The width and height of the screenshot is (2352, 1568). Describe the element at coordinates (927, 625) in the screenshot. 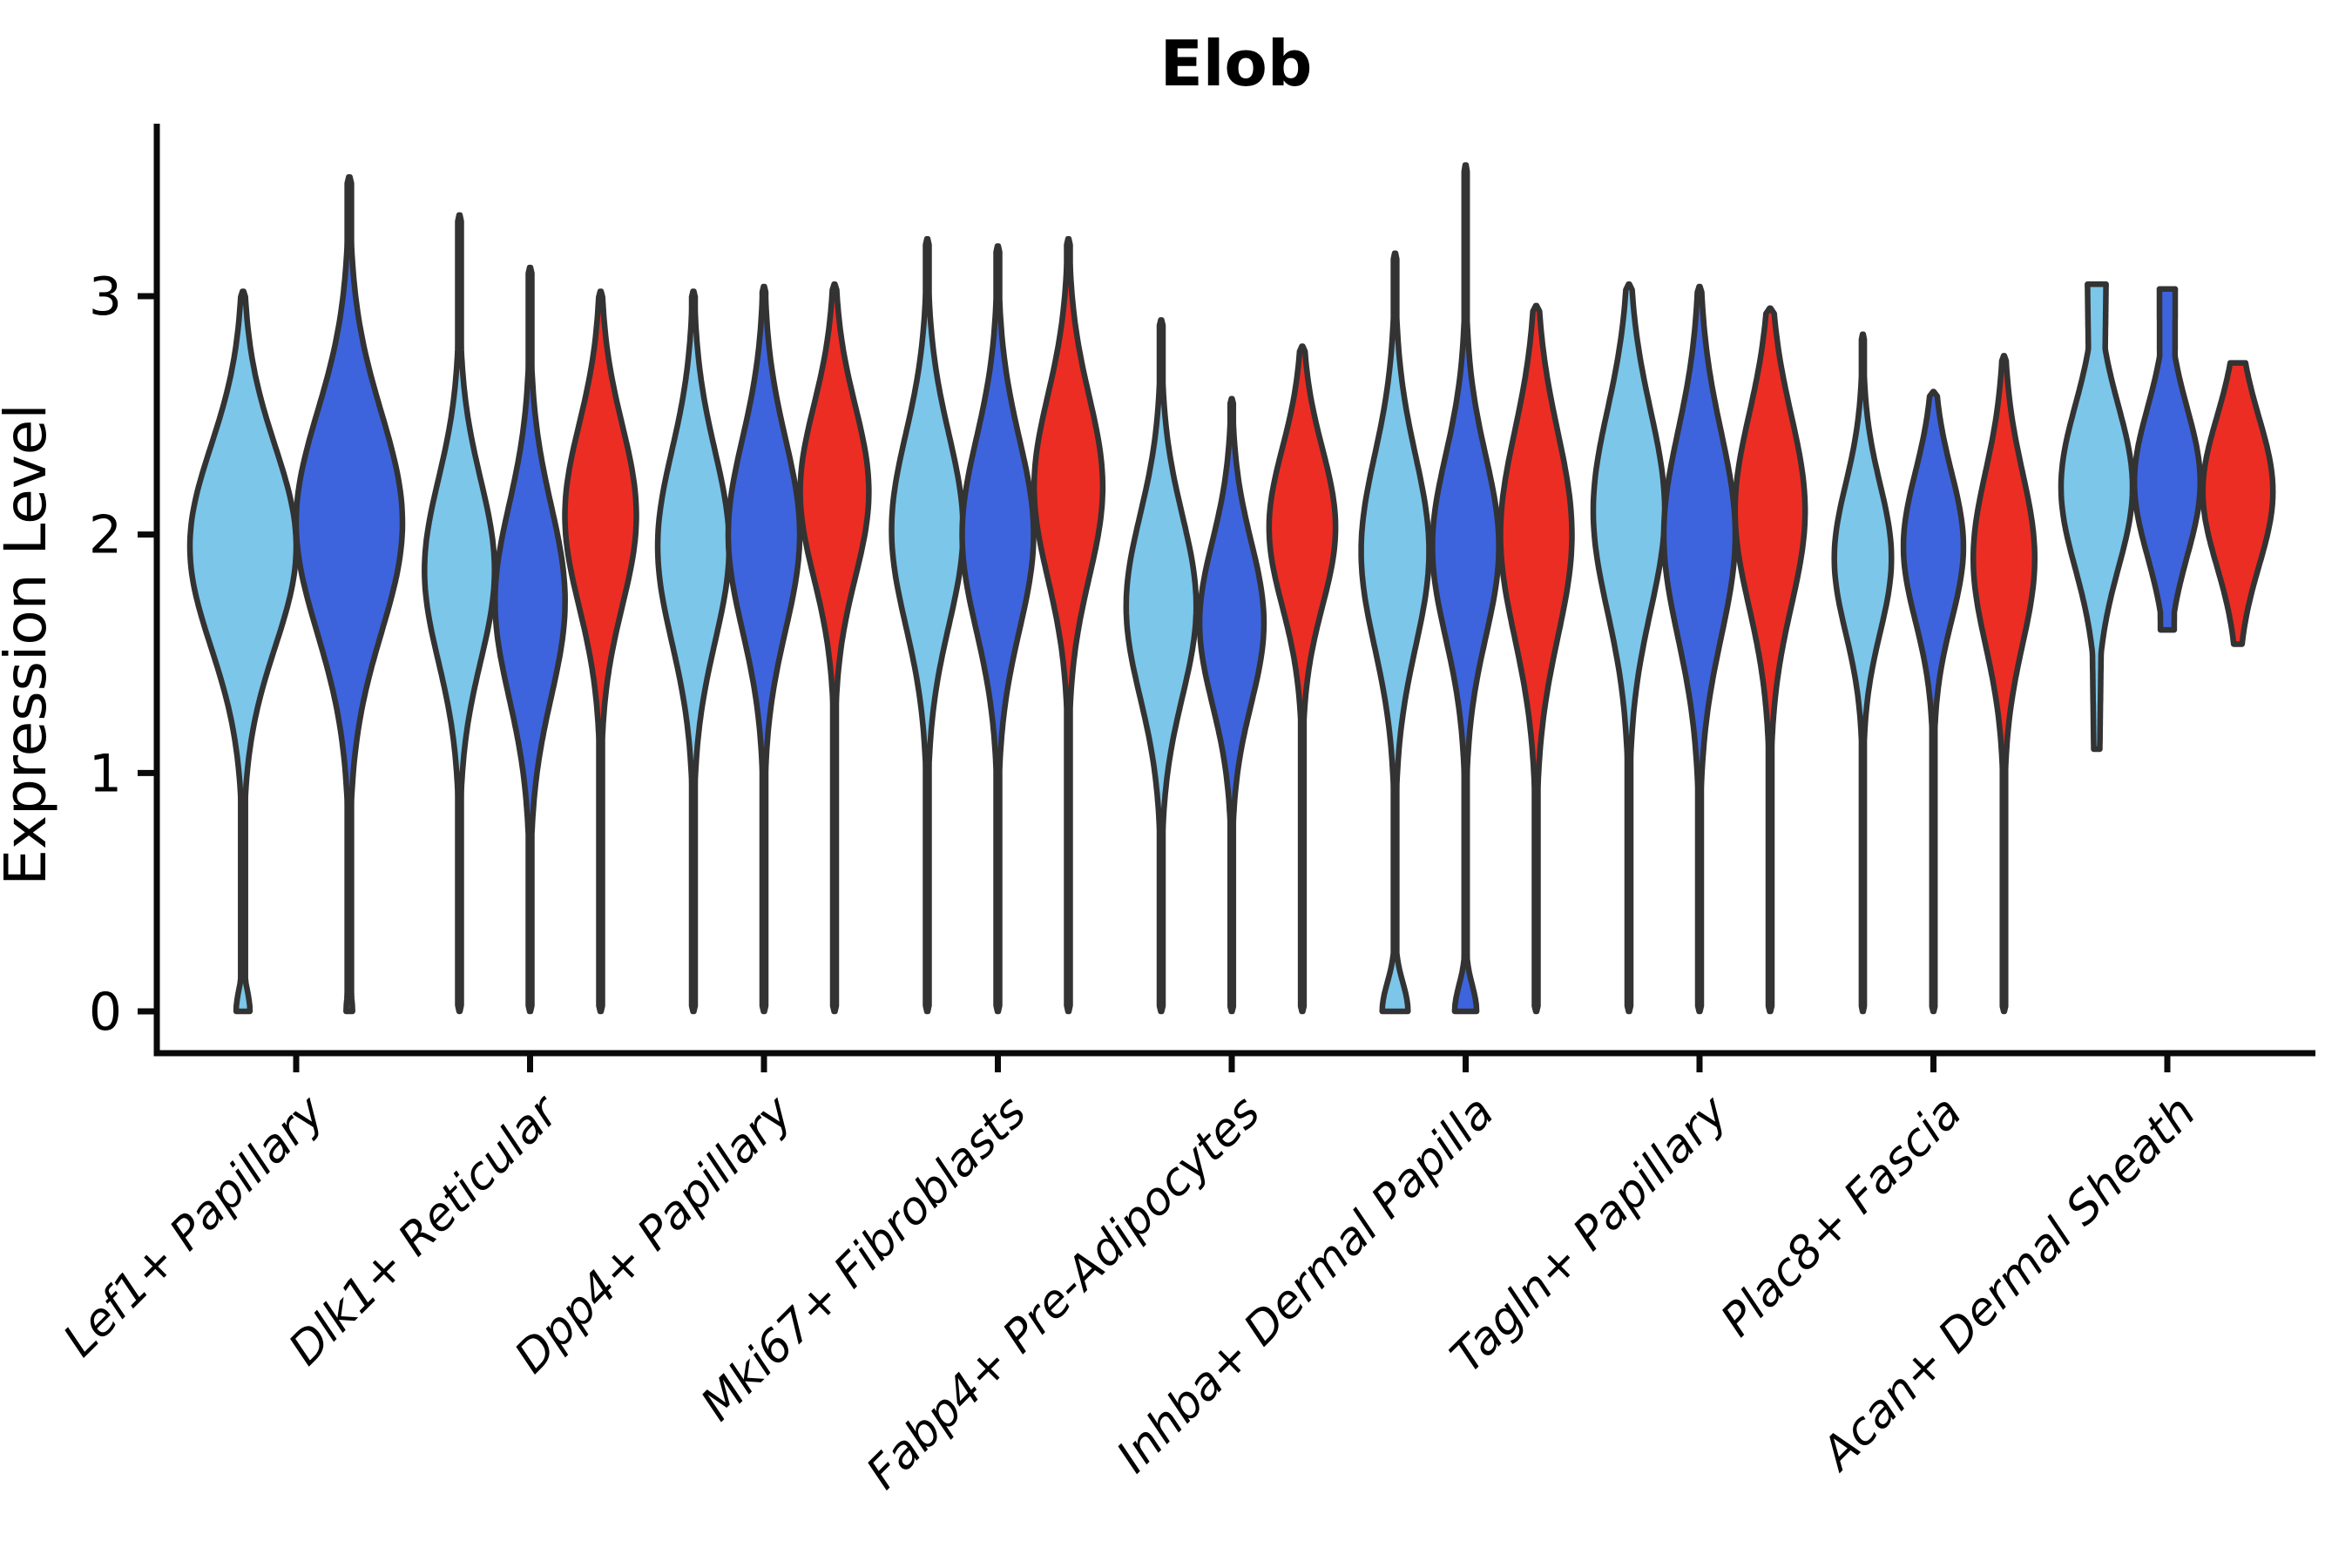

I see `violin-mki67-fibroblasts-light_blue` at that location.